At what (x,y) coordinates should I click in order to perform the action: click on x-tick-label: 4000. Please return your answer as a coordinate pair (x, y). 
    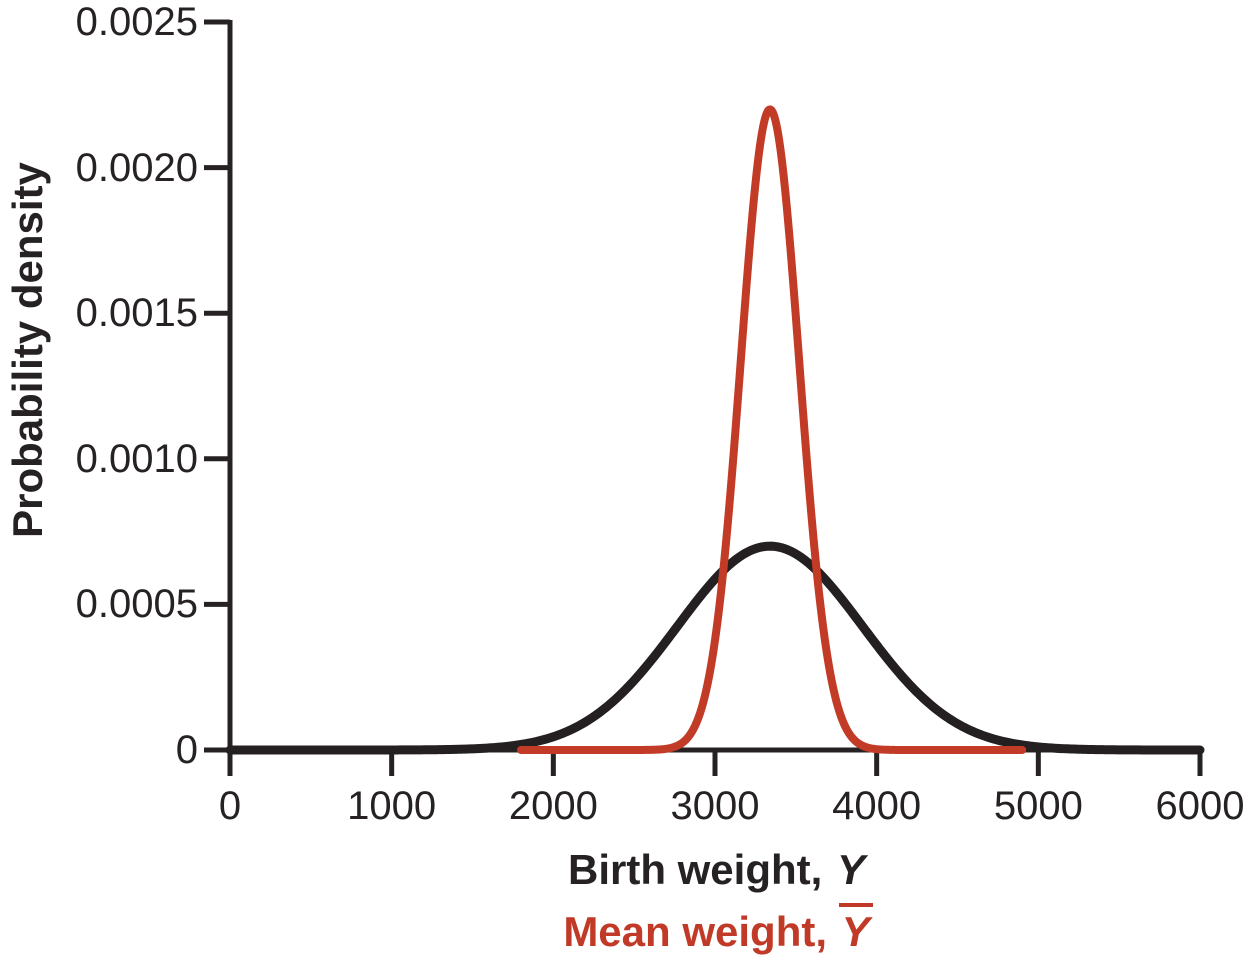
    Looking at the image, I should click on (877, 806).